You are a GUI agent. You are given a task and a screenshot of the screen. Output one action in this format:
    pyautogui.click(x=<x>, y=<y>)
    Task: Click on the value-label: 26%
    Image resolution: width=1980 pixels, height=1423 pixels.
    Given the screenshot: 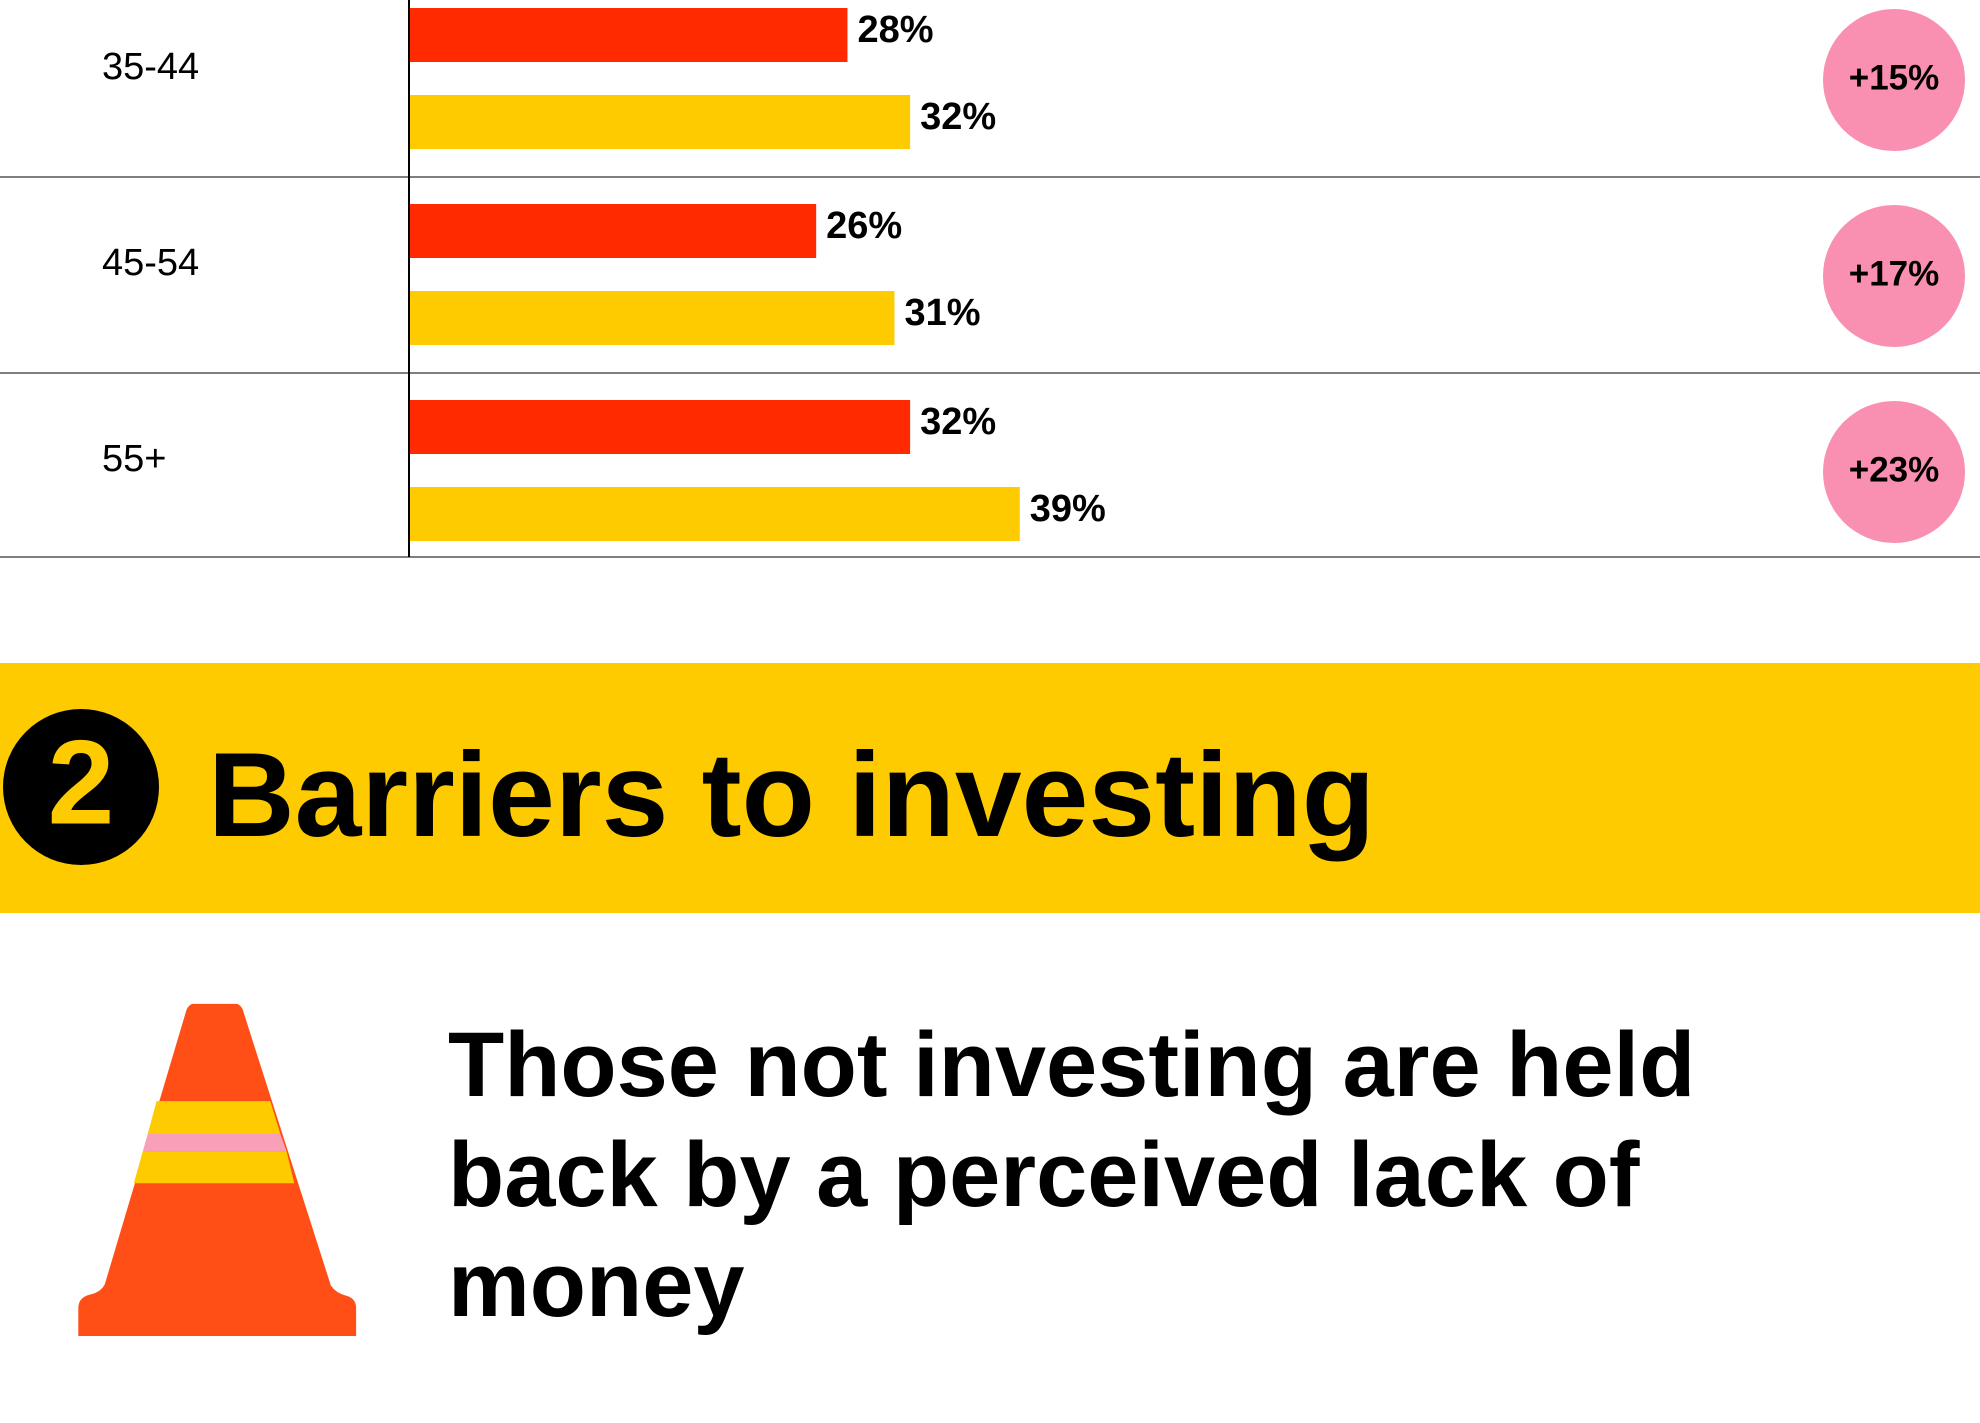 What is the action you would take?
    pyautogui.click(x=864, y=226)
    